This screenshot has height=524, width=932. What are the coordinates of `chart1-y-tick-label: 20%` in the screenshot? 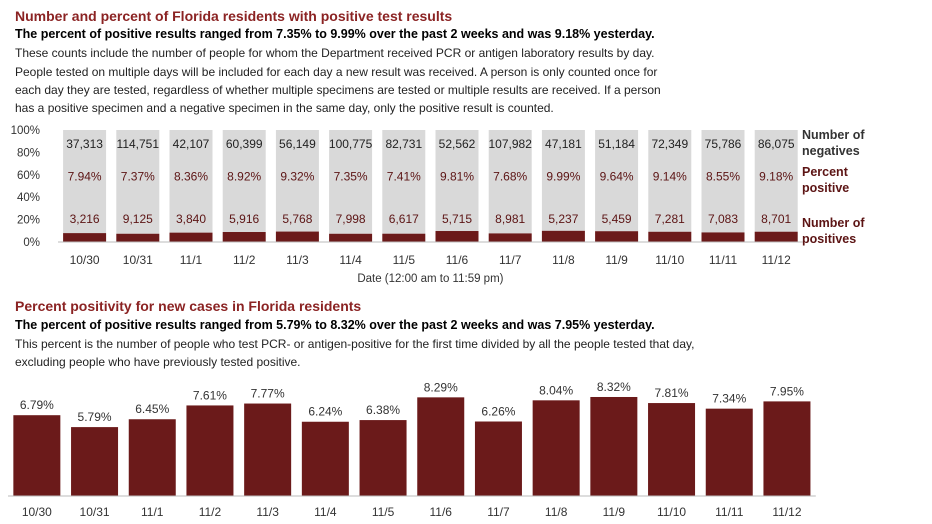 It's located at (28, 221).